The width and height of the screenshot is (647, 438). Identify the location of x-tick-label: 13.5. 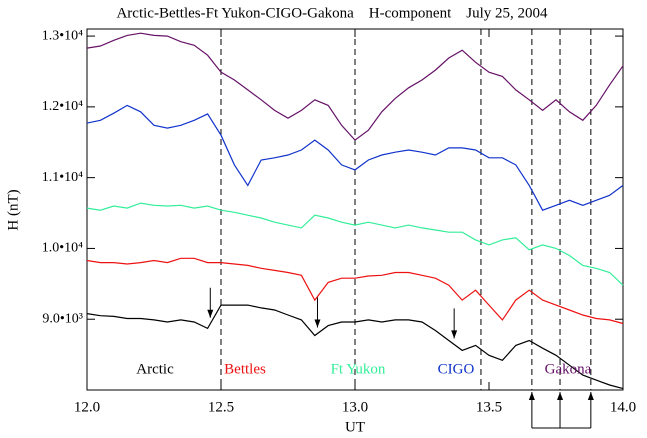
(489, 407).